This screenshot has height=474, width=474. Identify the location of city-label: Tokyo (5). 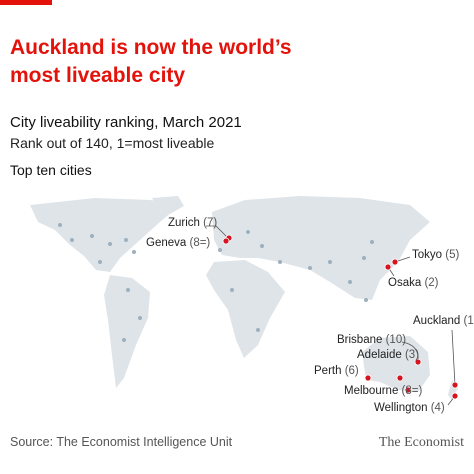
(435, 255).